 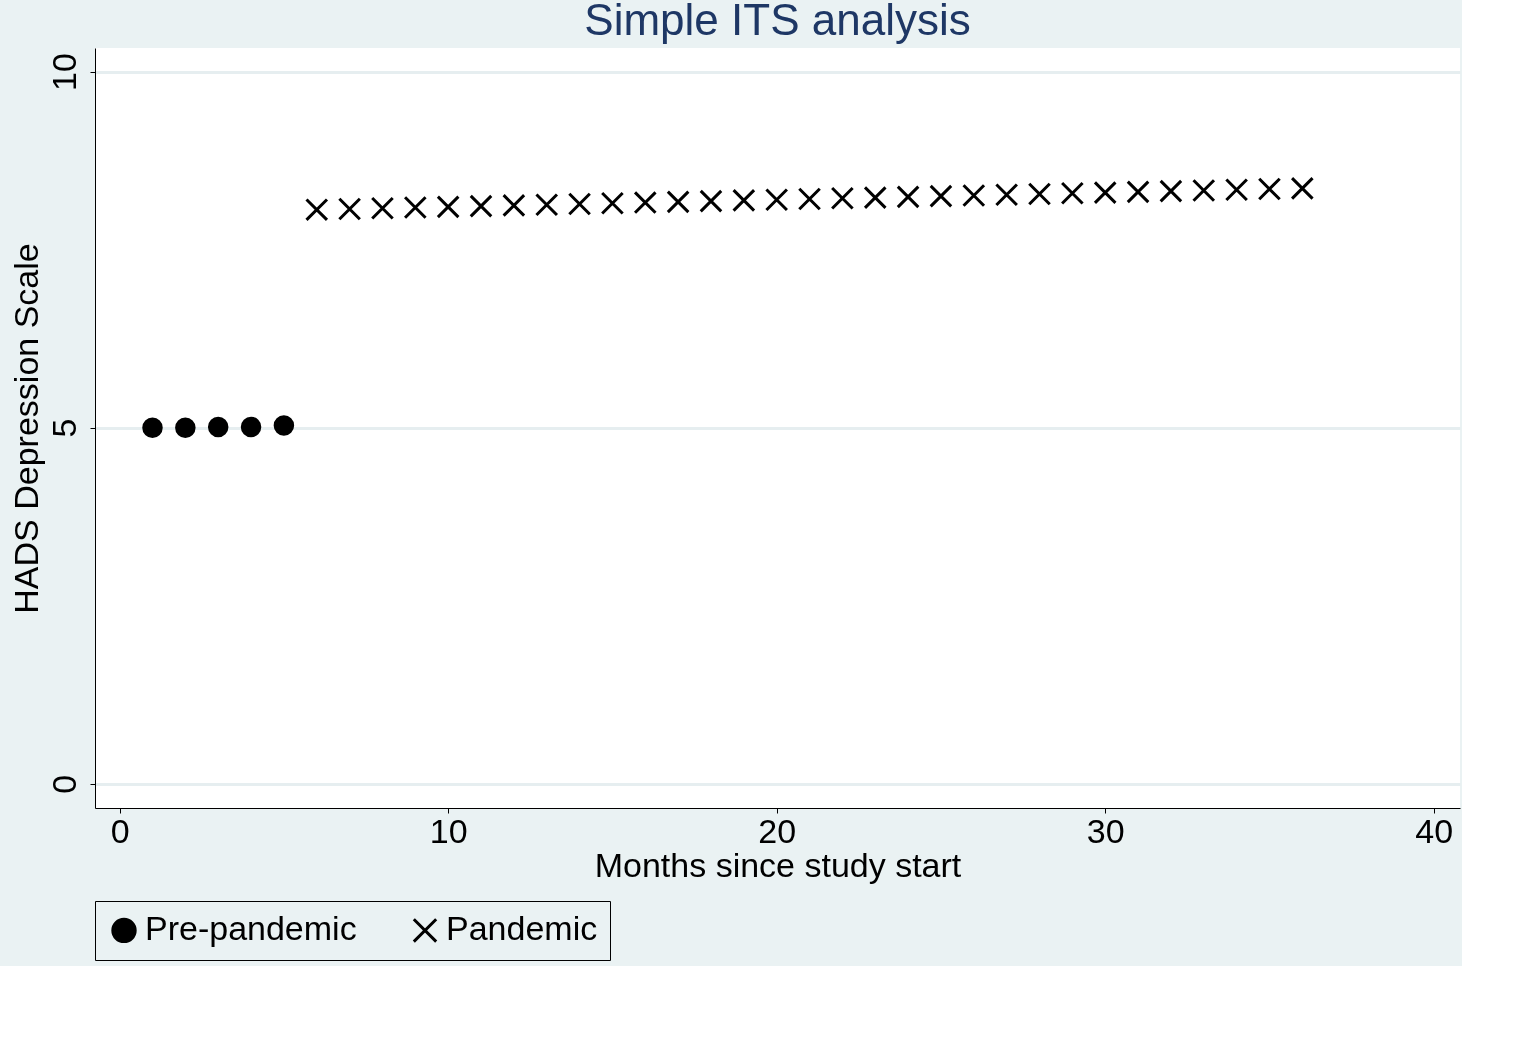 What do you see at coordinates (1434, 830) in the screenshot?
I see `x-tick-label: 40` at bounding box center [1434, 830].